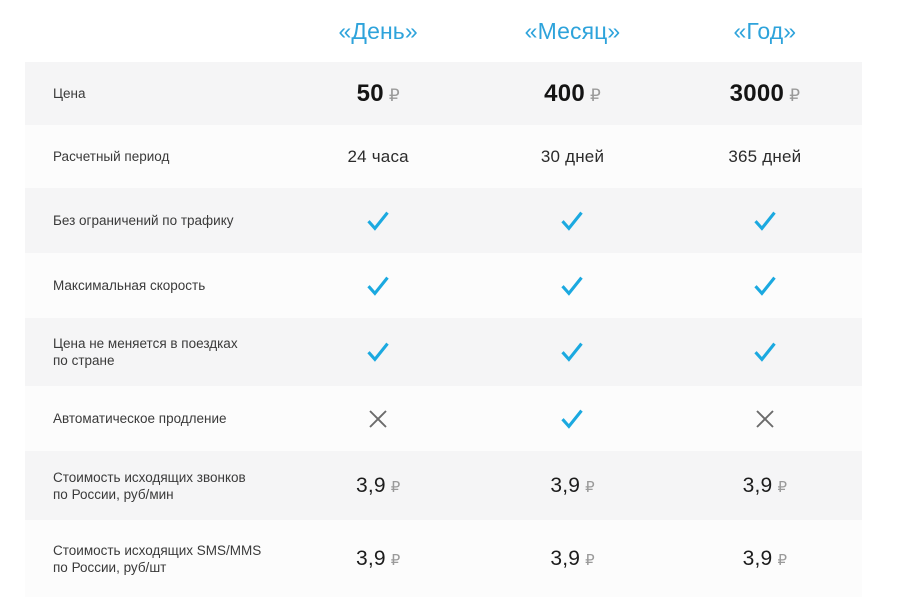 This screenshot has height=611, width=898. I want to click on row-label: Расчетный период, so click(155, 156).